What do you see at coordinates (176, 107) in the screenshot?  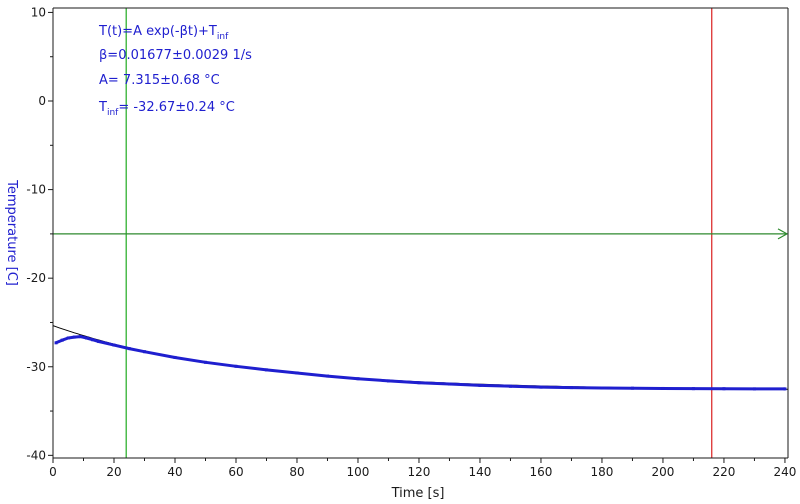 I see `fit-tinf-value: = -32.67±0.24 °C` at bounding box center [176, 107].